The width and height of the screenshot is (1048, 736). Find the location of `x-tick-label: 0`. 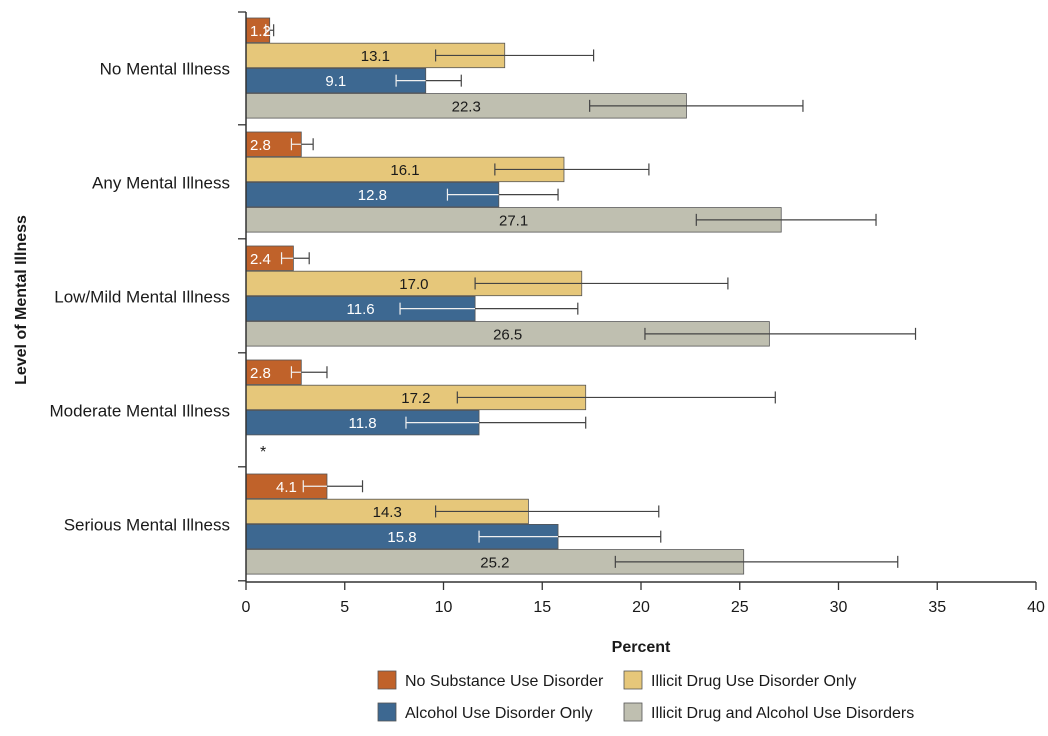

x-tick-label: 0 is located at coordinates (246, 607).